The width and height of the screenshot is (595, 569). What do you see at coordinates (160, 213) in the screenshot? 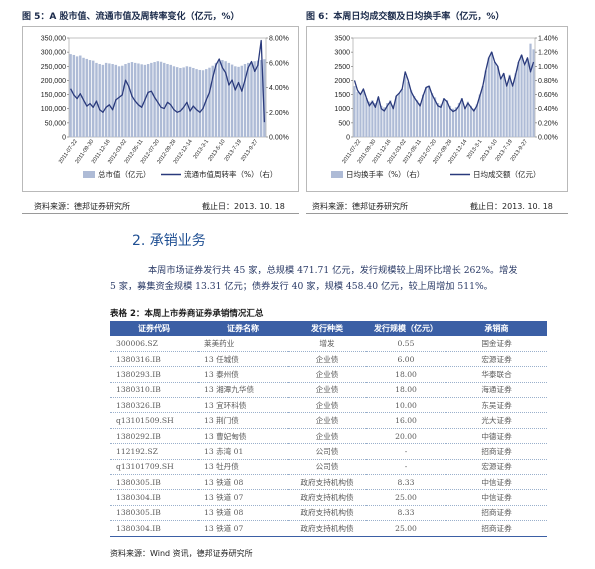
I see `figure-5-source-rule` at bounding box center [160, 213].